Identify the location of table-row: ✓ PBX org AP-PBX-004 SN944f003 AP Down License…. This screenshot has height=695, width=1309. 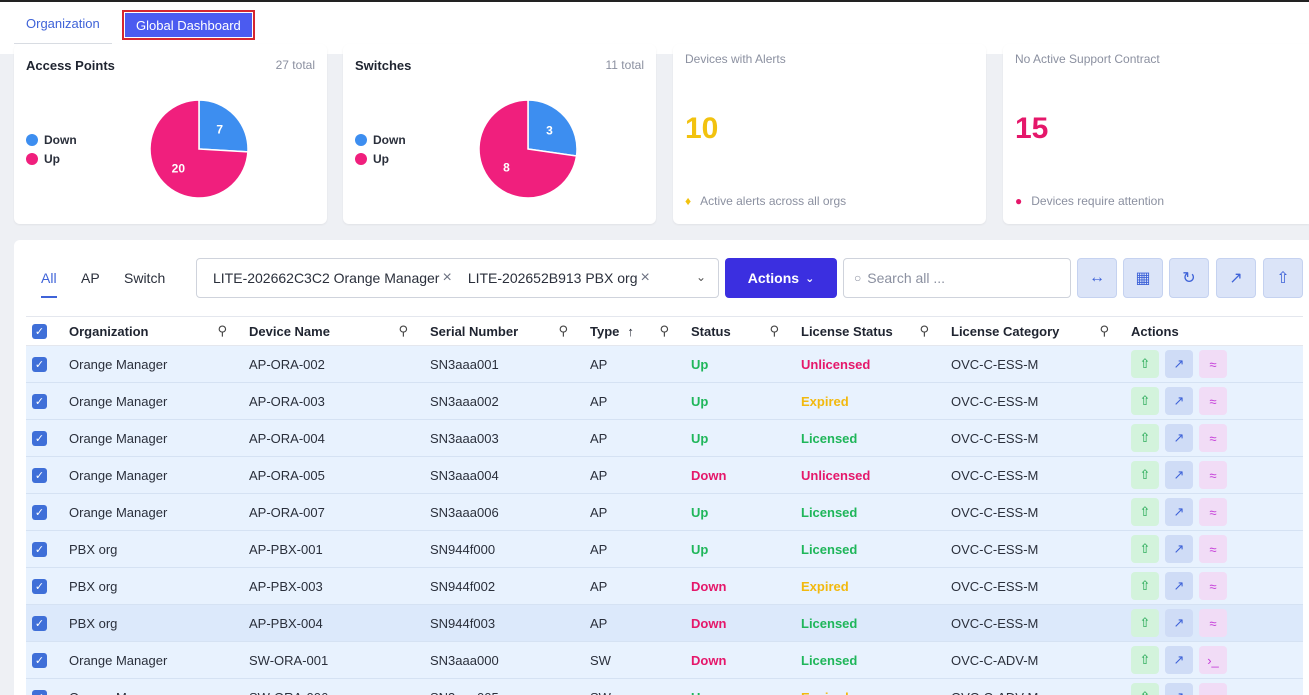
(664, 623).